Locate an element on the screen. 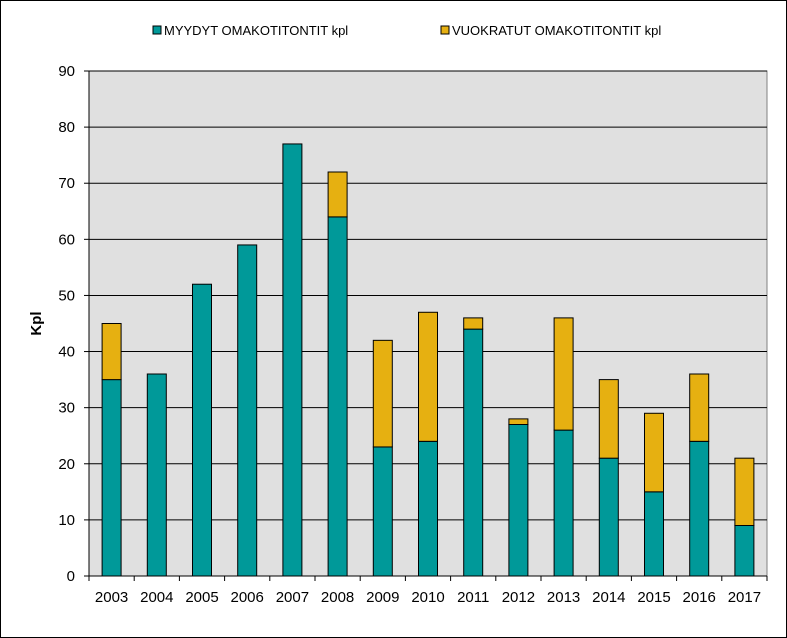  bar-myydyt-2003 is located at coordinates (111, 478).